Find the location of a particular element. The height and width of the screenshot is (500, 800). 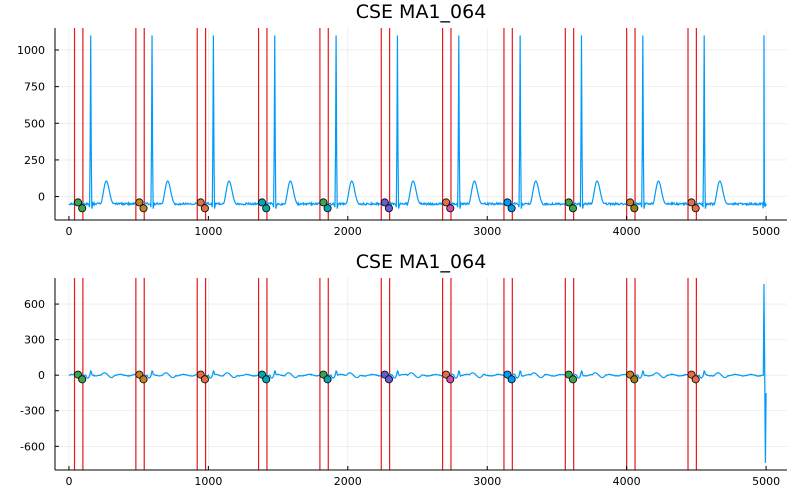

top-markers is located at coordinates (387, 205).